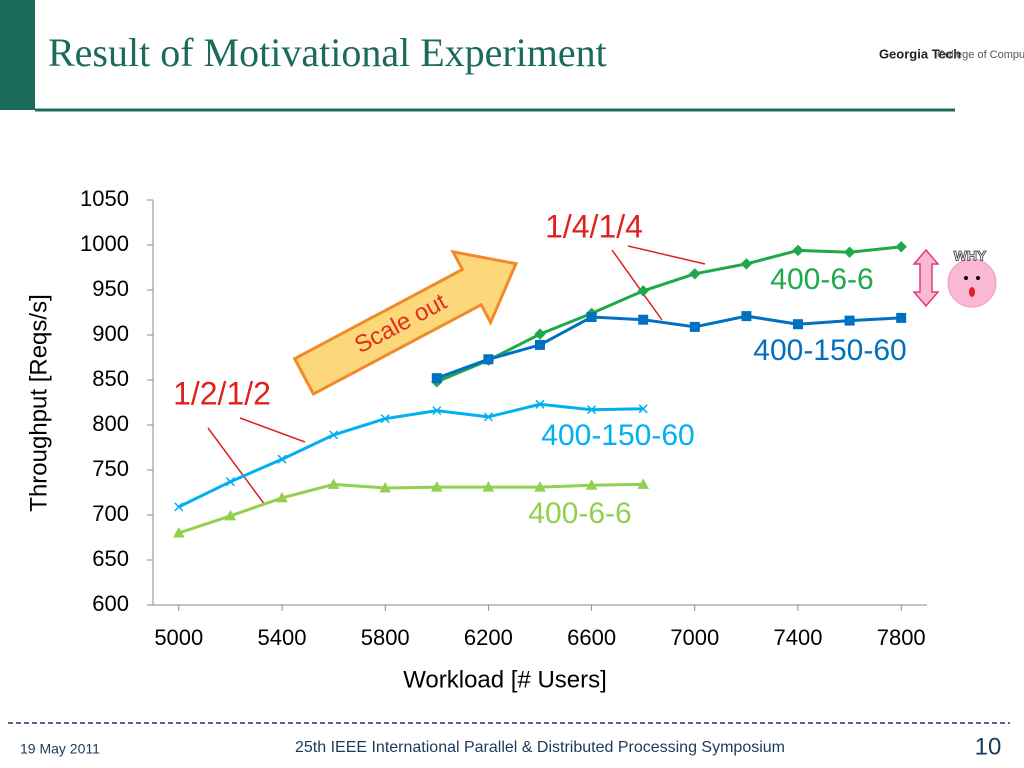 The height and width of the screenshot is (768, 1024). I want to click on annotation: 1/2/1/2, so click(222, 393).